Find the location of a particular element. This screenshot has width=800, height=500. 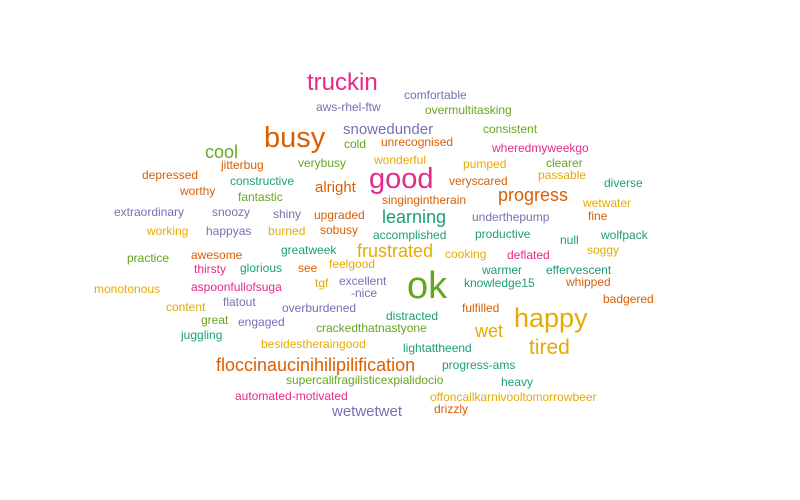

word-monotonous: monotonous is located at coordinates (127, 289).